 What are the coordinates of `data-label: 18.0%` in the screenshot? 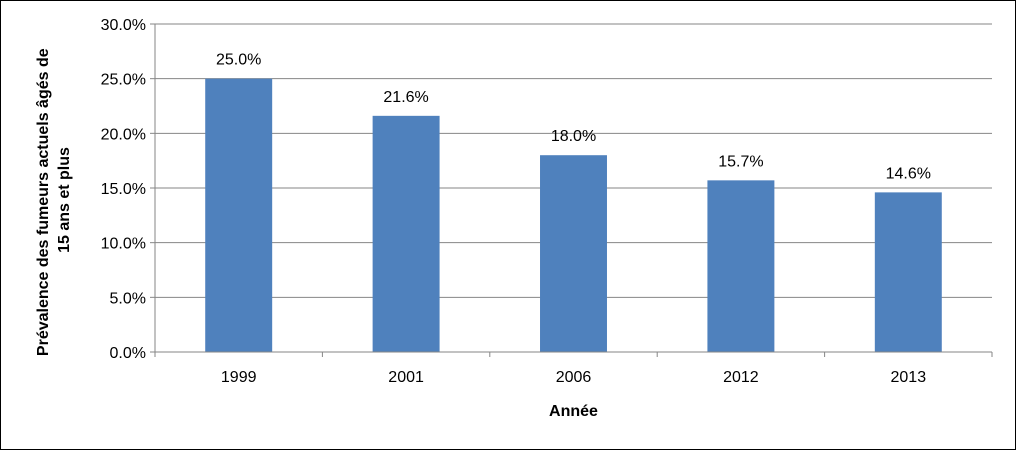 It's located at (573, 136).